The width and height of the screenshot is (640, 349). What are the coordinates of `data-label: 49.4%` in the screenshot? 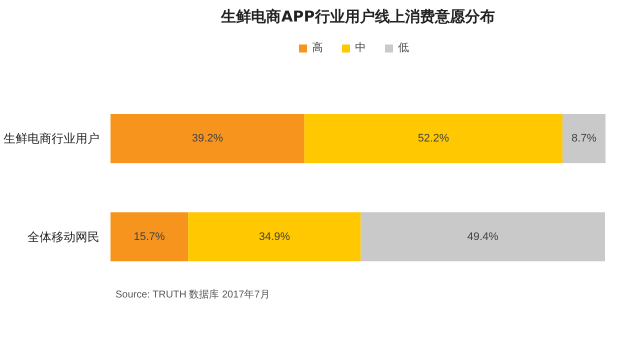 It's located at (483, 236).